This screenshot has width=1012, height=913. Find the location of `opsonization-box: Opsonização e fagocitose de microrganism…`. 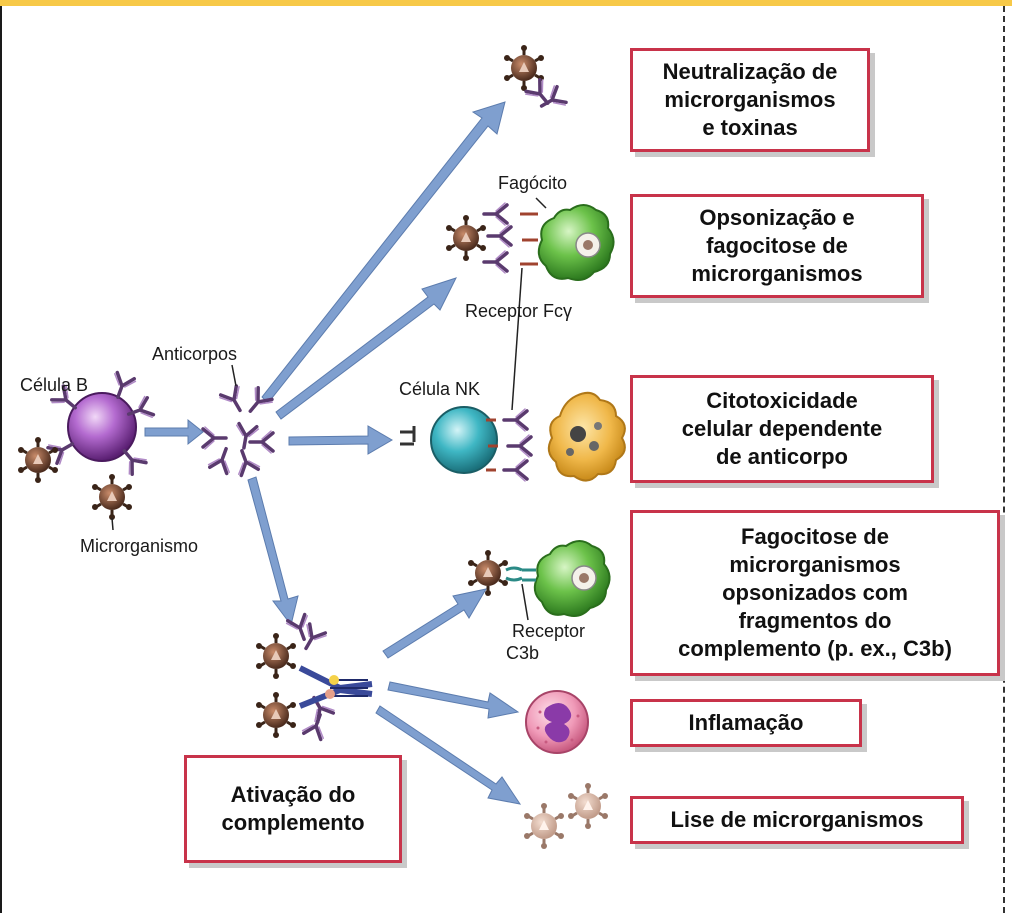

opsonization-box: Opsonização e fagocitose de microrganism… is located at coordinates (777, 246).